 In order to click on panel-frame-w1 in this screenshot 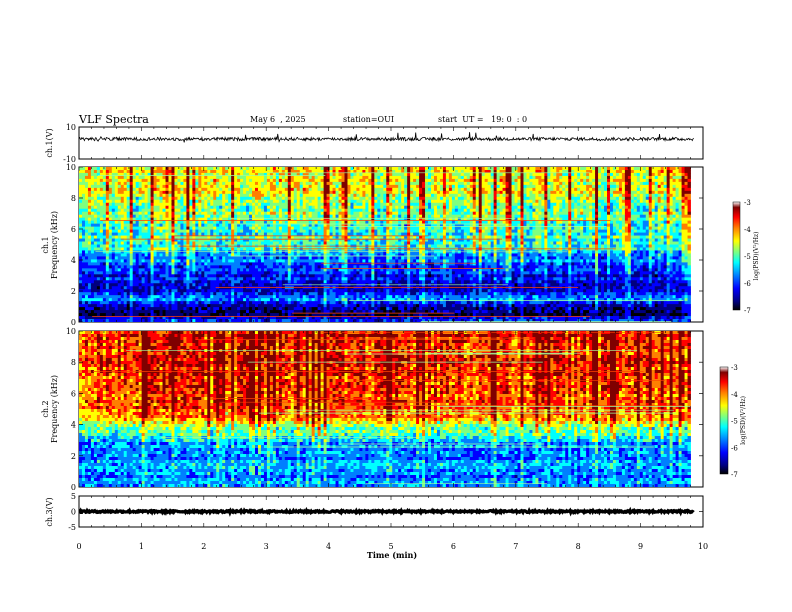, I will do `click(391, 143)`.